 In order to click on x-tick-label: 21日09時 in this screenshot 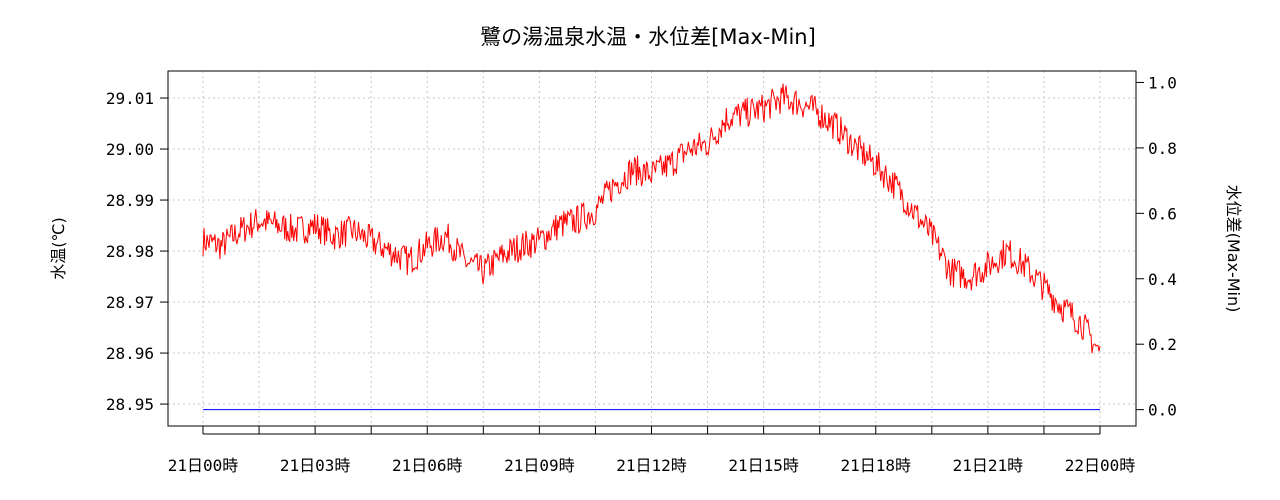, I will do `click(539, 465)`.